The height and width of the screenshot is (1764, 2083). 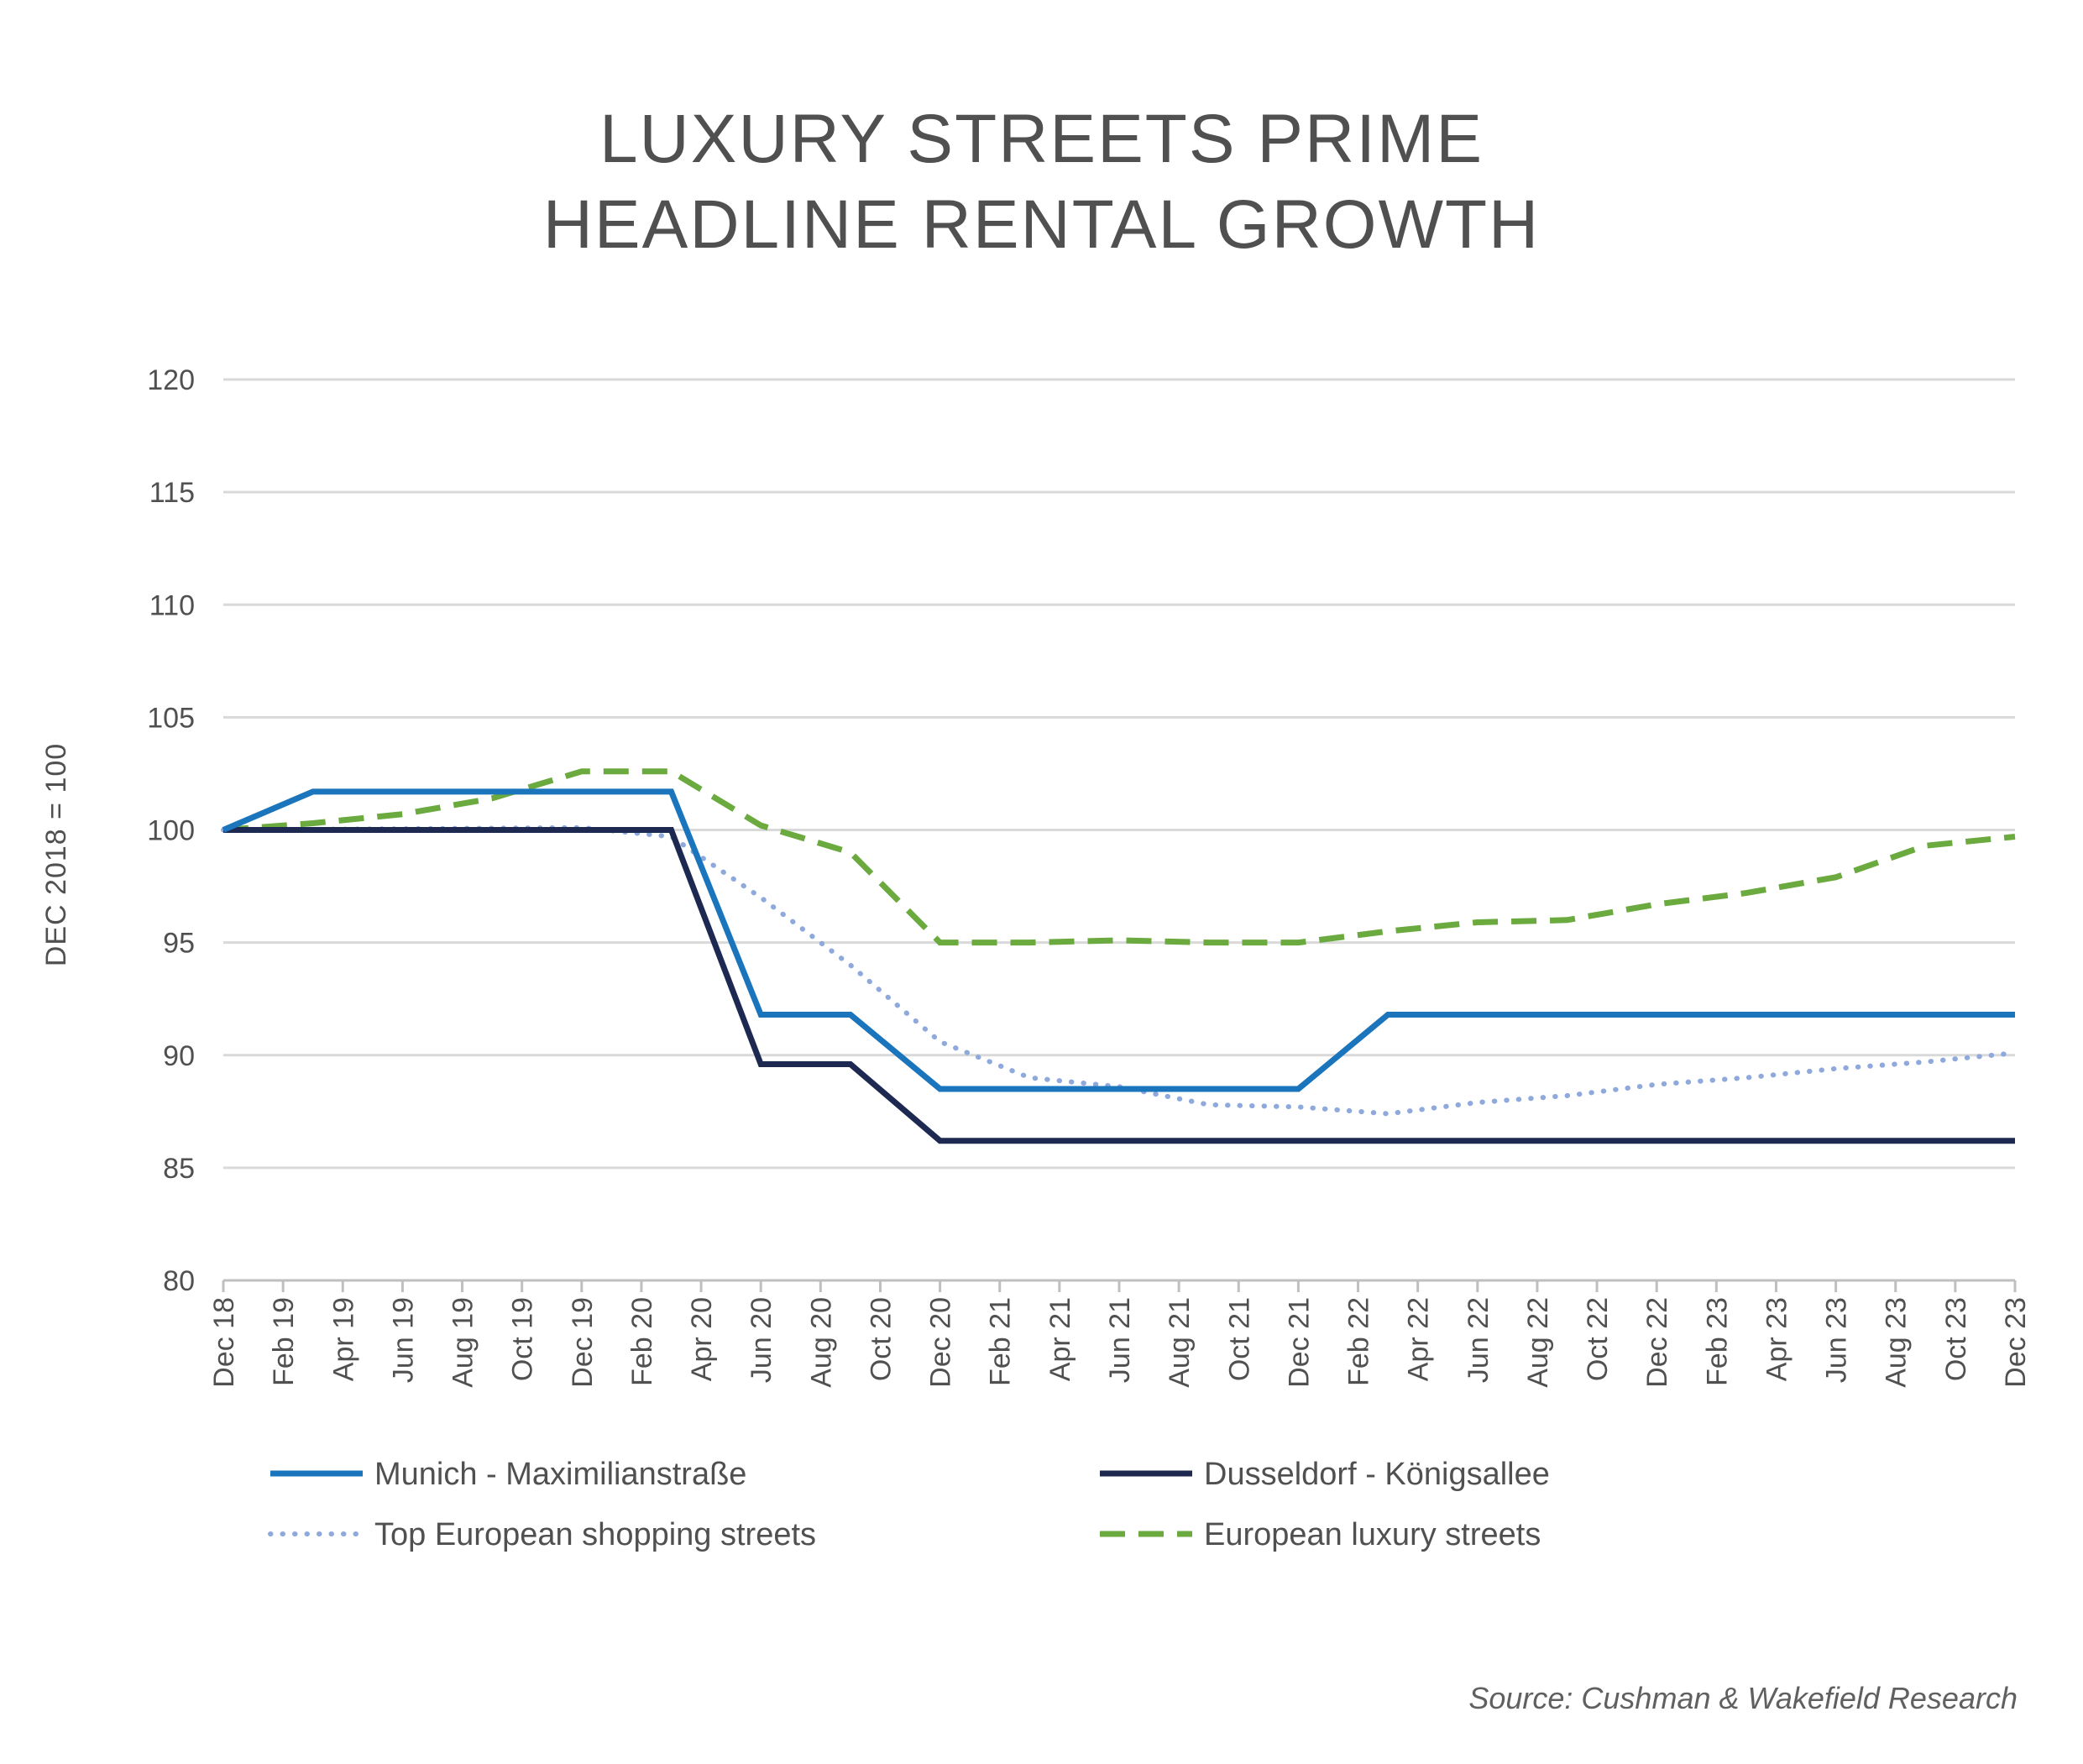 What do you see at coordinates (171, 718) in the screenshot?
I see `y-tick-label: 105` at bounding box center [171, 718].